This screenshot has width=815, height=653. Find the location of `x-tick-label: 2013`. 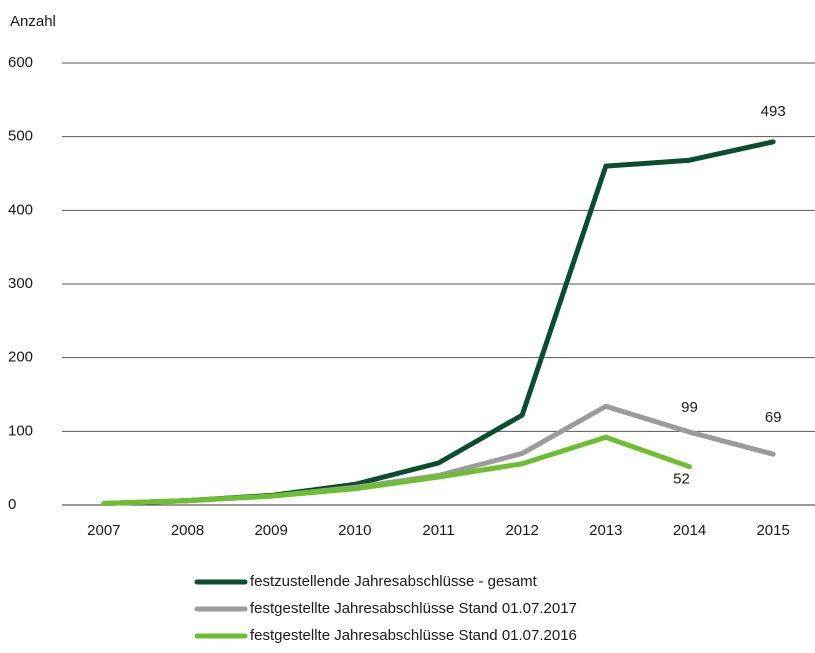

x-tick-label: 2013 is located at coordinates (605, 530).